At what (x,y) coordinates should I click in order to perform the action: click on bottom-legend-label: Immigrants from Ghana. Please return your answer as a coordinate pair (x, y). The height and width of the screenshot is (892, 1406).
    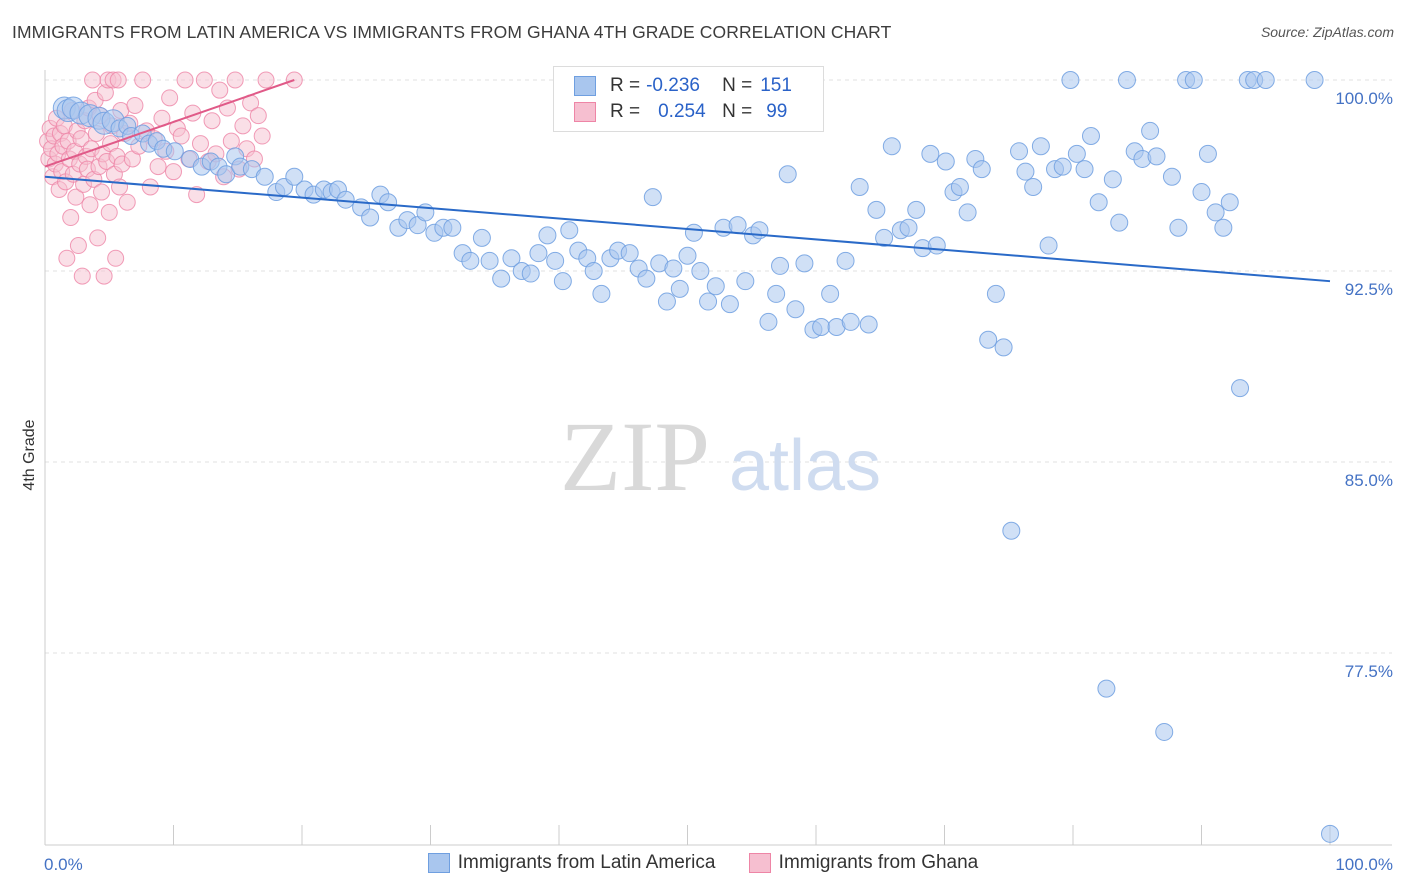
    Looking at the image, I should click on (878, 862).